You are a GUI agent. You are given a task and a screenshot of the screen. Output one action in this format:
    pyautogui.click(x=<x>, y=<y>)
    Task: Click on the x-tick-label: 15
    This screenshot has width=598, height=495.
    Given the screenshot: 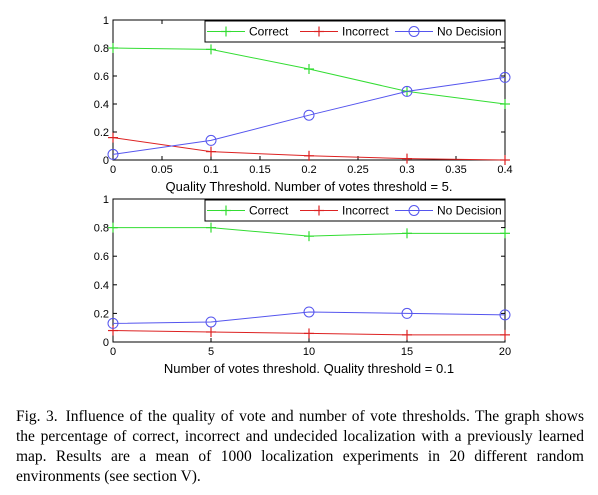 What is the action you would take?
    pyautogui.click(x=407, y=352)
    